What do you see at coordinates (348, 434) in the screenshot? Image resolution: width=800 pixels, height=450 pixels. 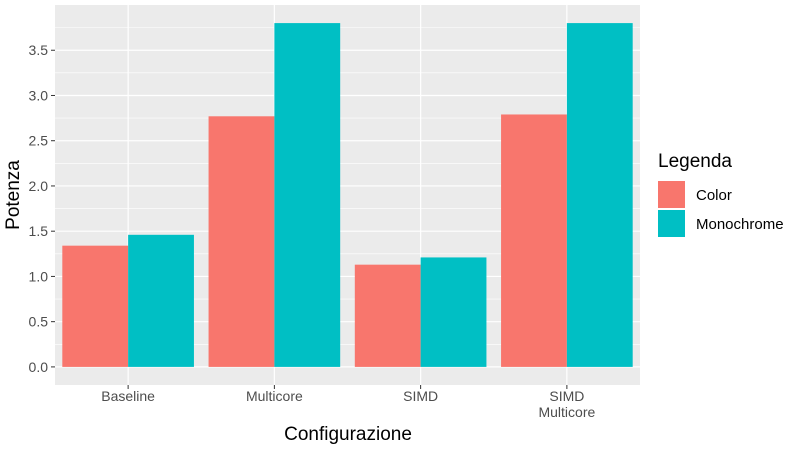 I see `x-axis-title: Configurazione` at bounding box center [348, 434].